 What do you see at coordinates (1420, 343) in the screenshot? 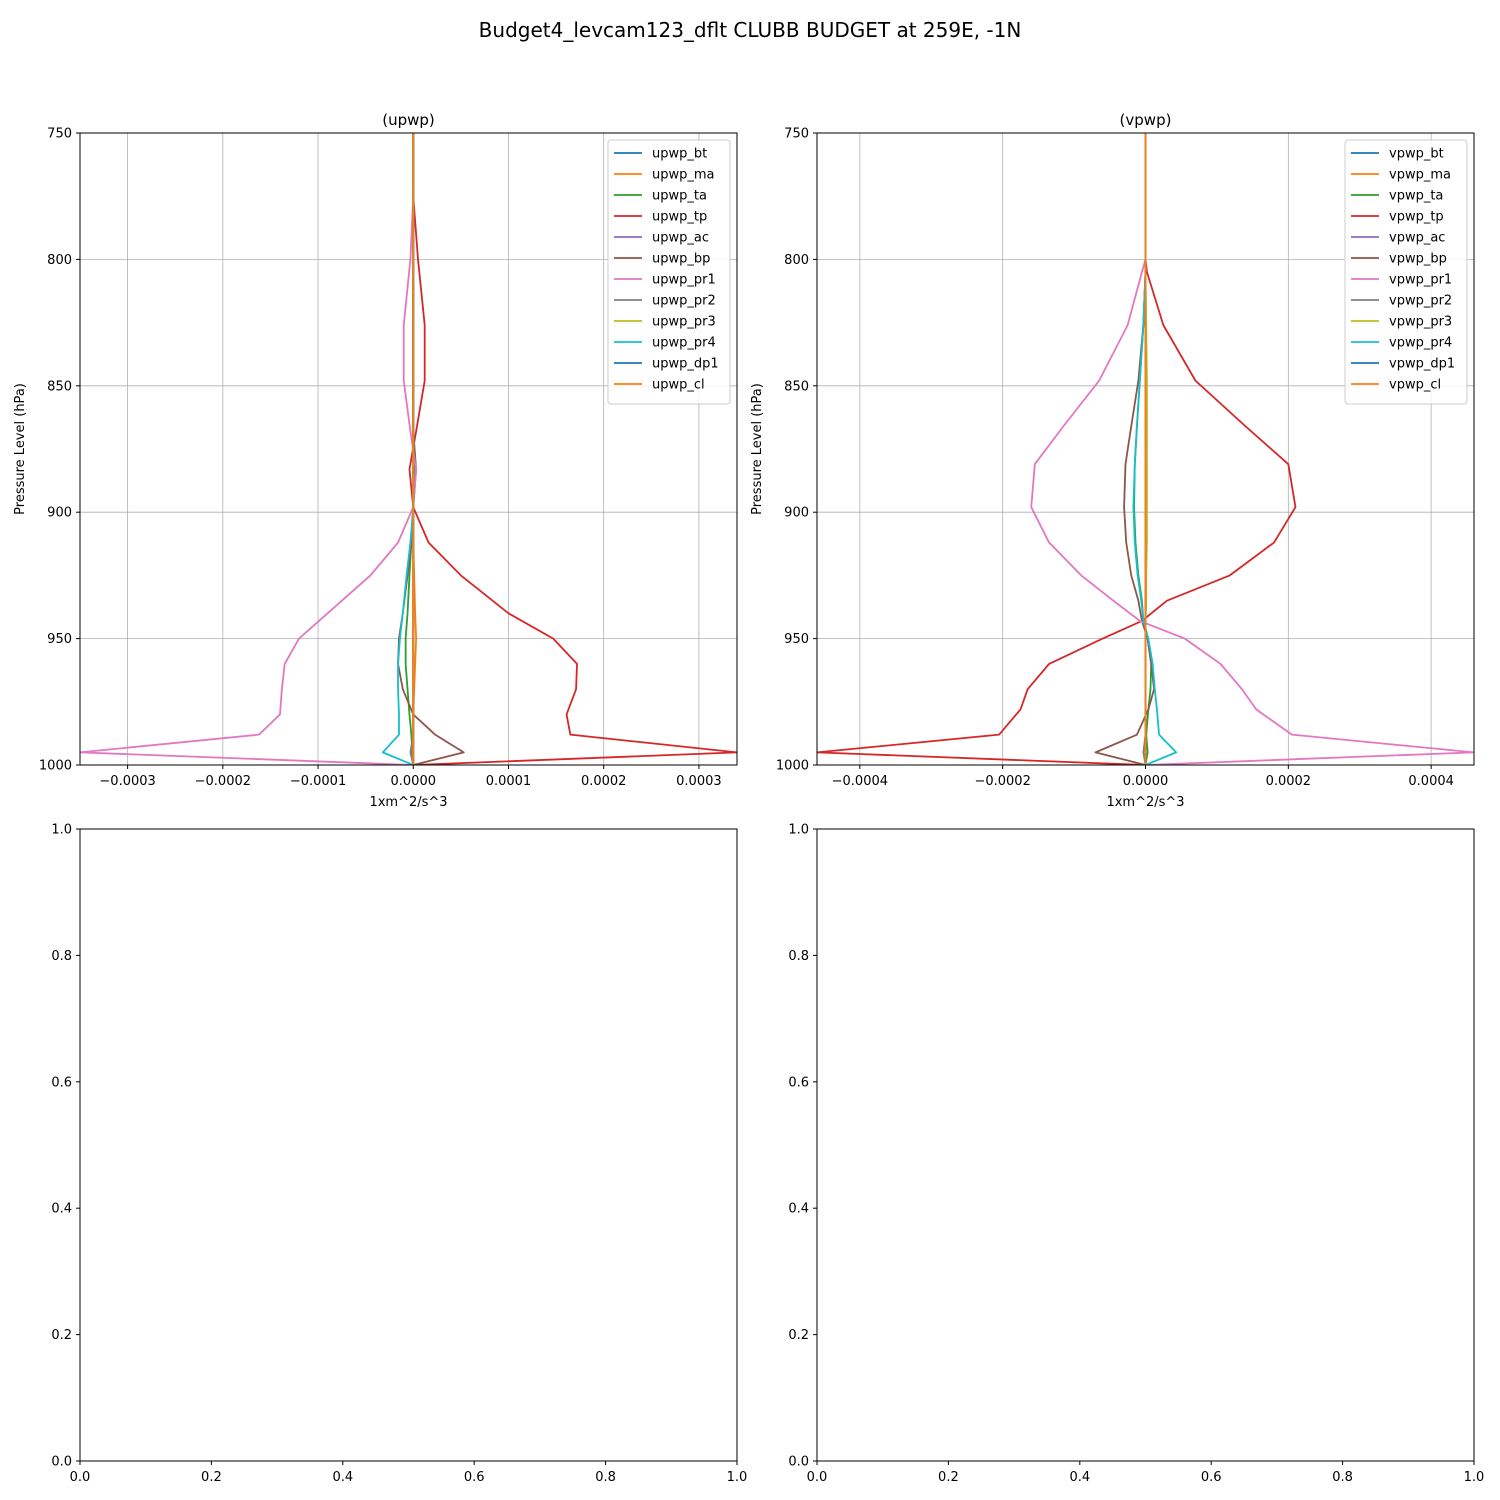
I see `legend-label-vpwp_pr4: vpwp_pr4` at bounding box center [1420, 343].